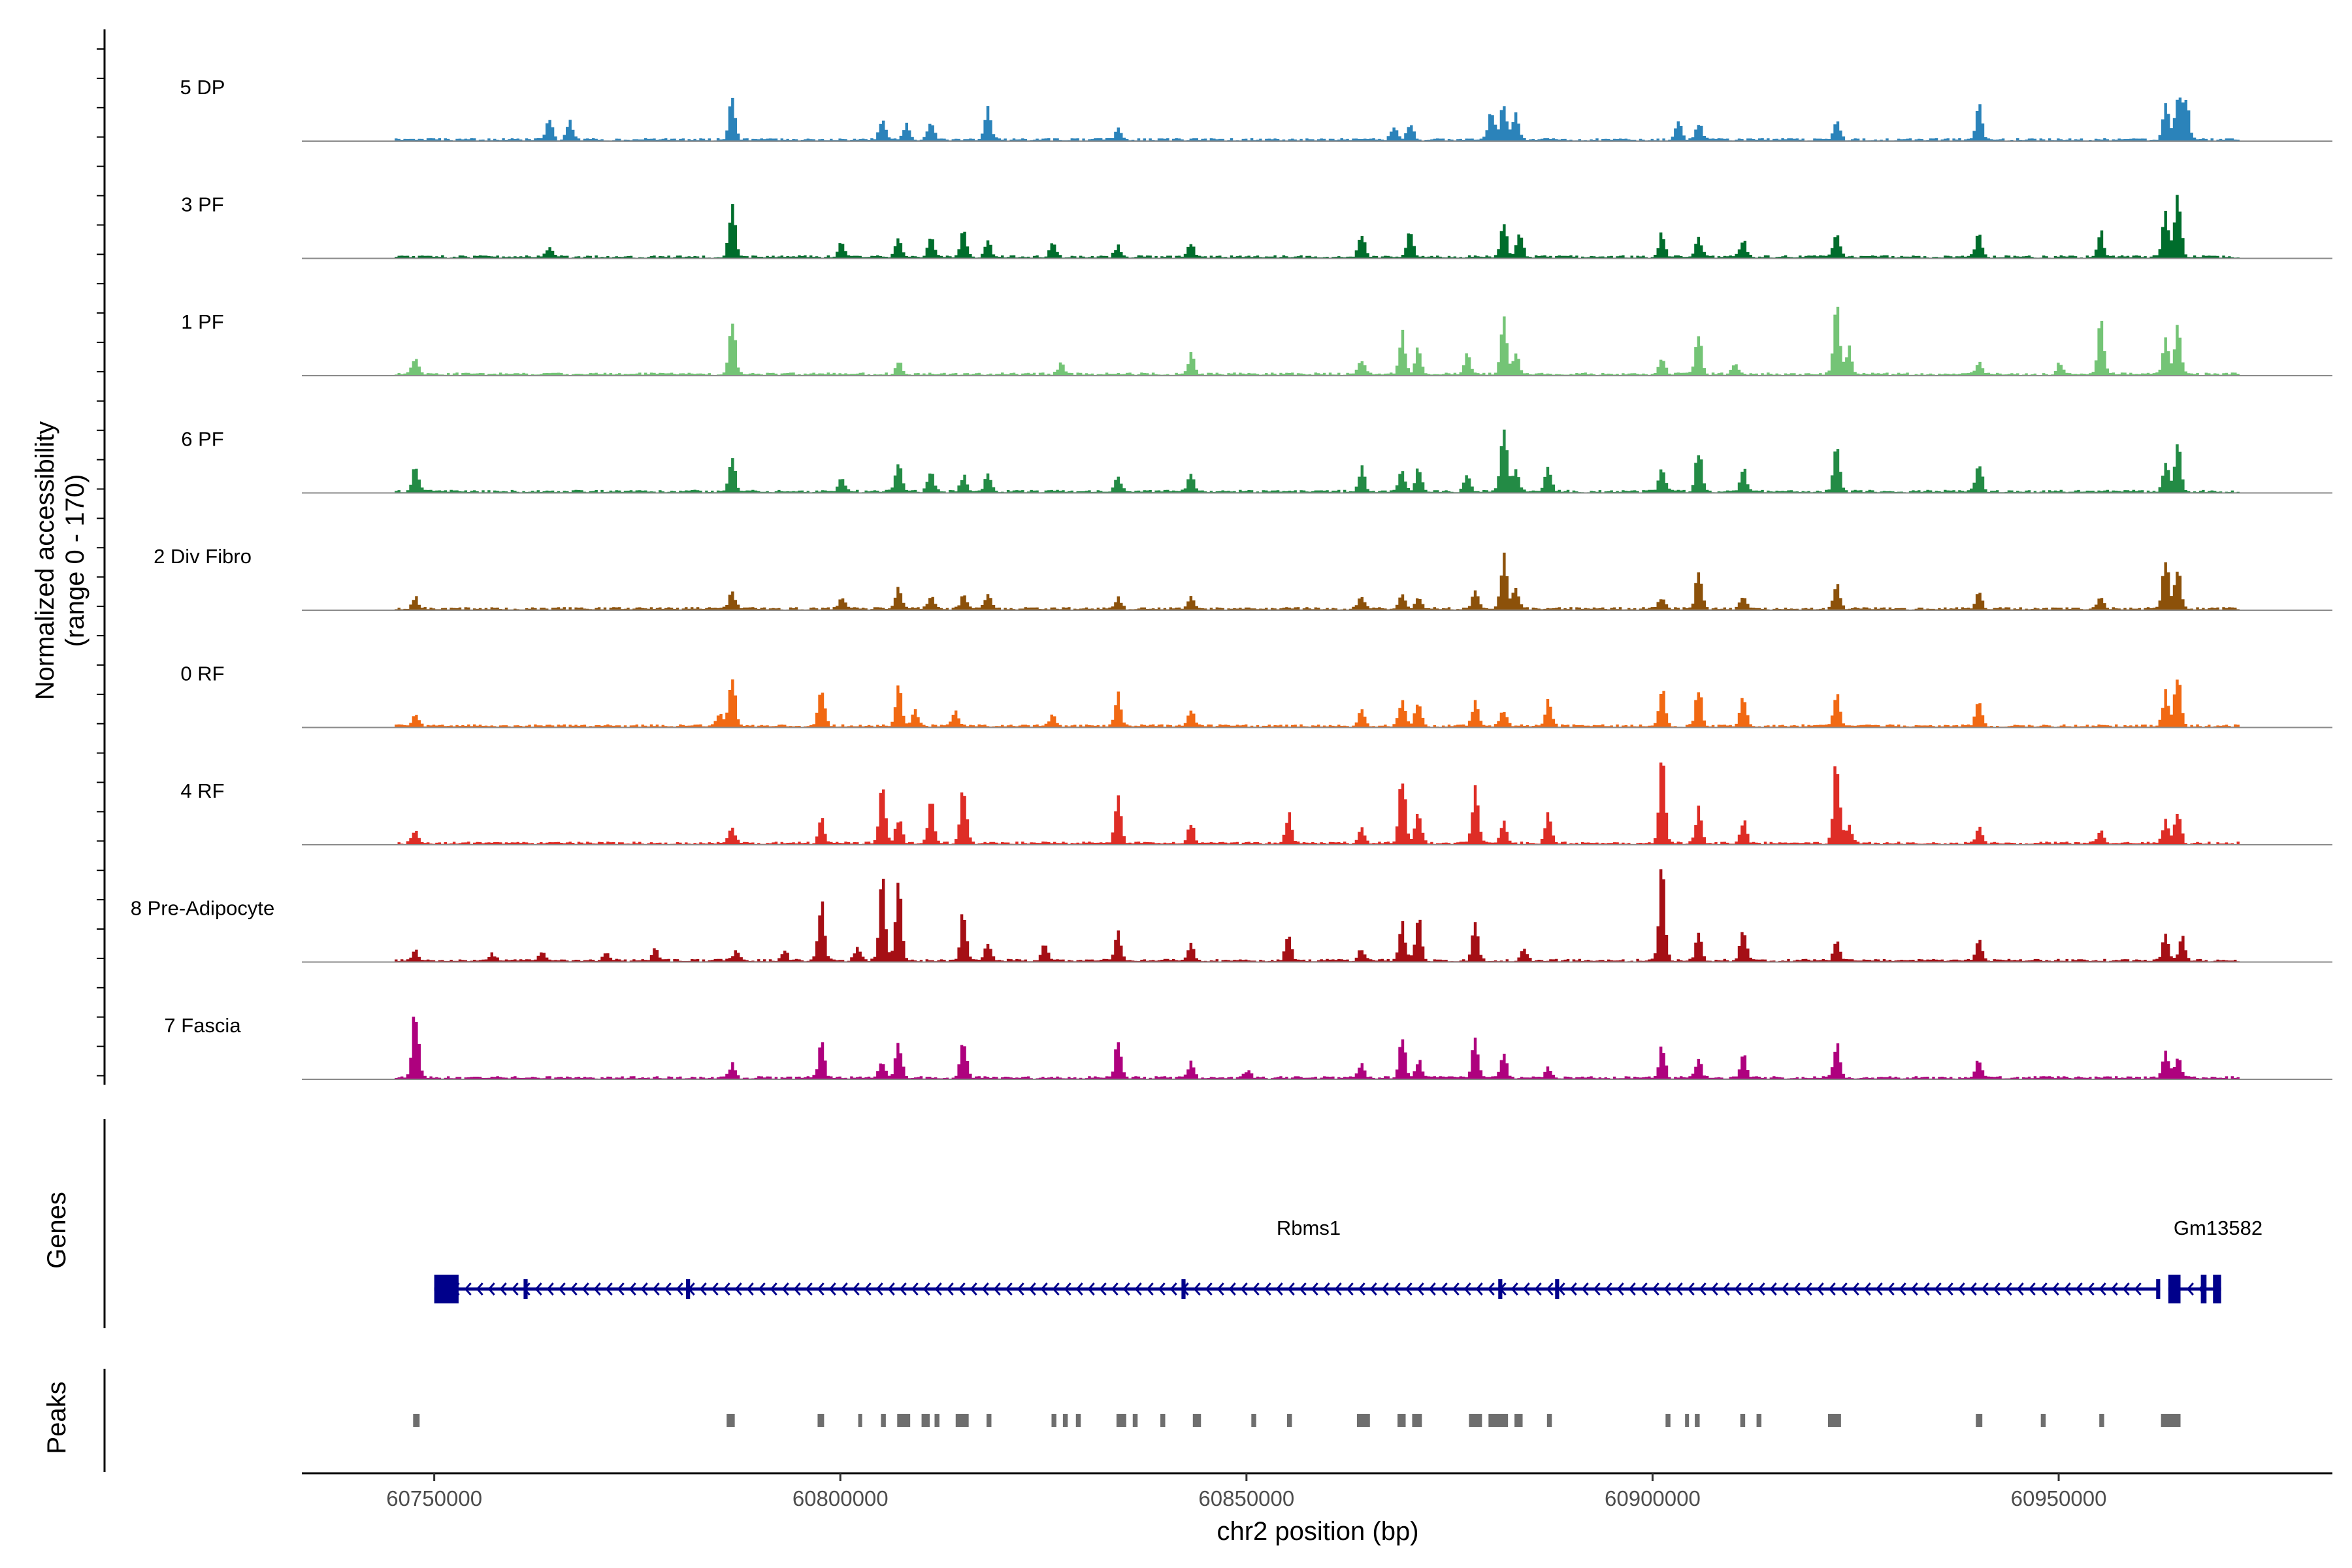 The width and height of the screenshot is (2352, 1568). Describe the element at coordinates (56, 1230) in the screenshot. I see `genes-track-title: Genes` at that location.